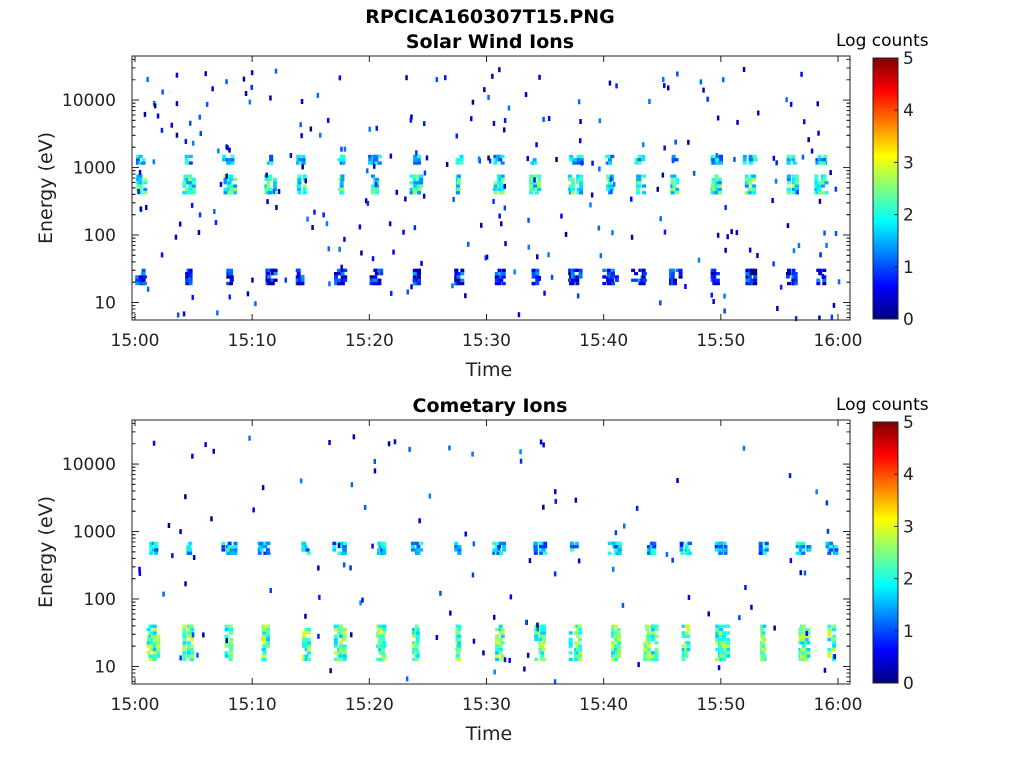 The image size is (1024, 768). I want to click on y-tick-label: 100, so click(100, 600).